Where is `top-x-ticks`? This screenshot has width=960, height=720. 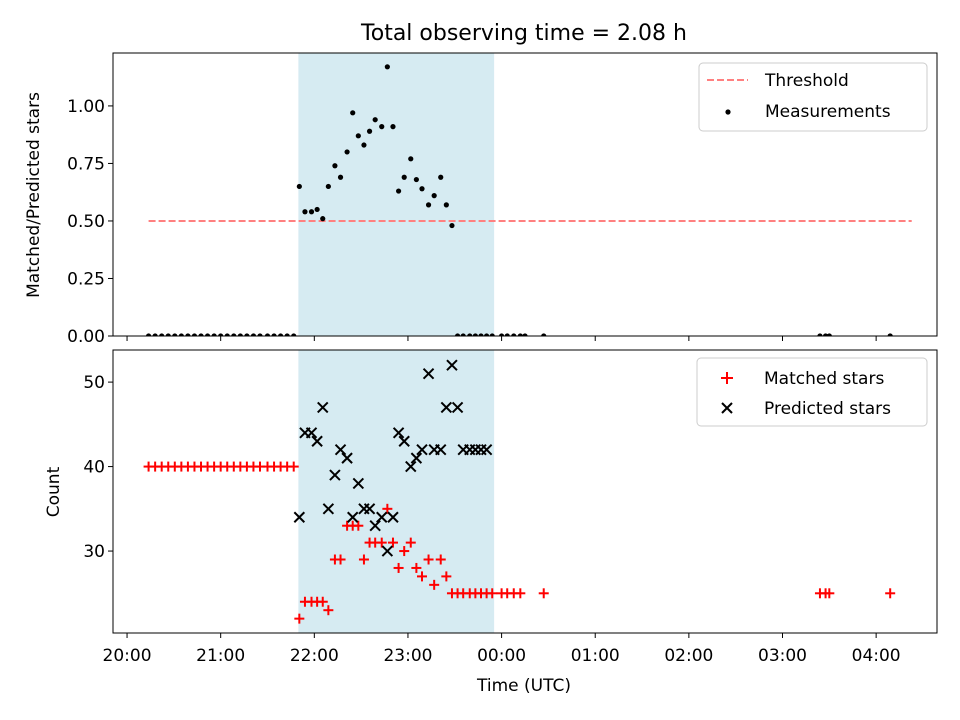 top-x-ticks is located at coordinates (501, 338).